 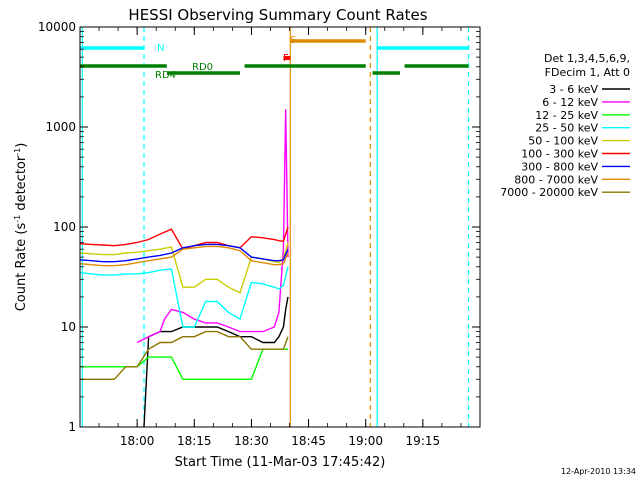 I want to click on footer-date: 12-Apr-2010 13:34, so click(x=598, y=471).